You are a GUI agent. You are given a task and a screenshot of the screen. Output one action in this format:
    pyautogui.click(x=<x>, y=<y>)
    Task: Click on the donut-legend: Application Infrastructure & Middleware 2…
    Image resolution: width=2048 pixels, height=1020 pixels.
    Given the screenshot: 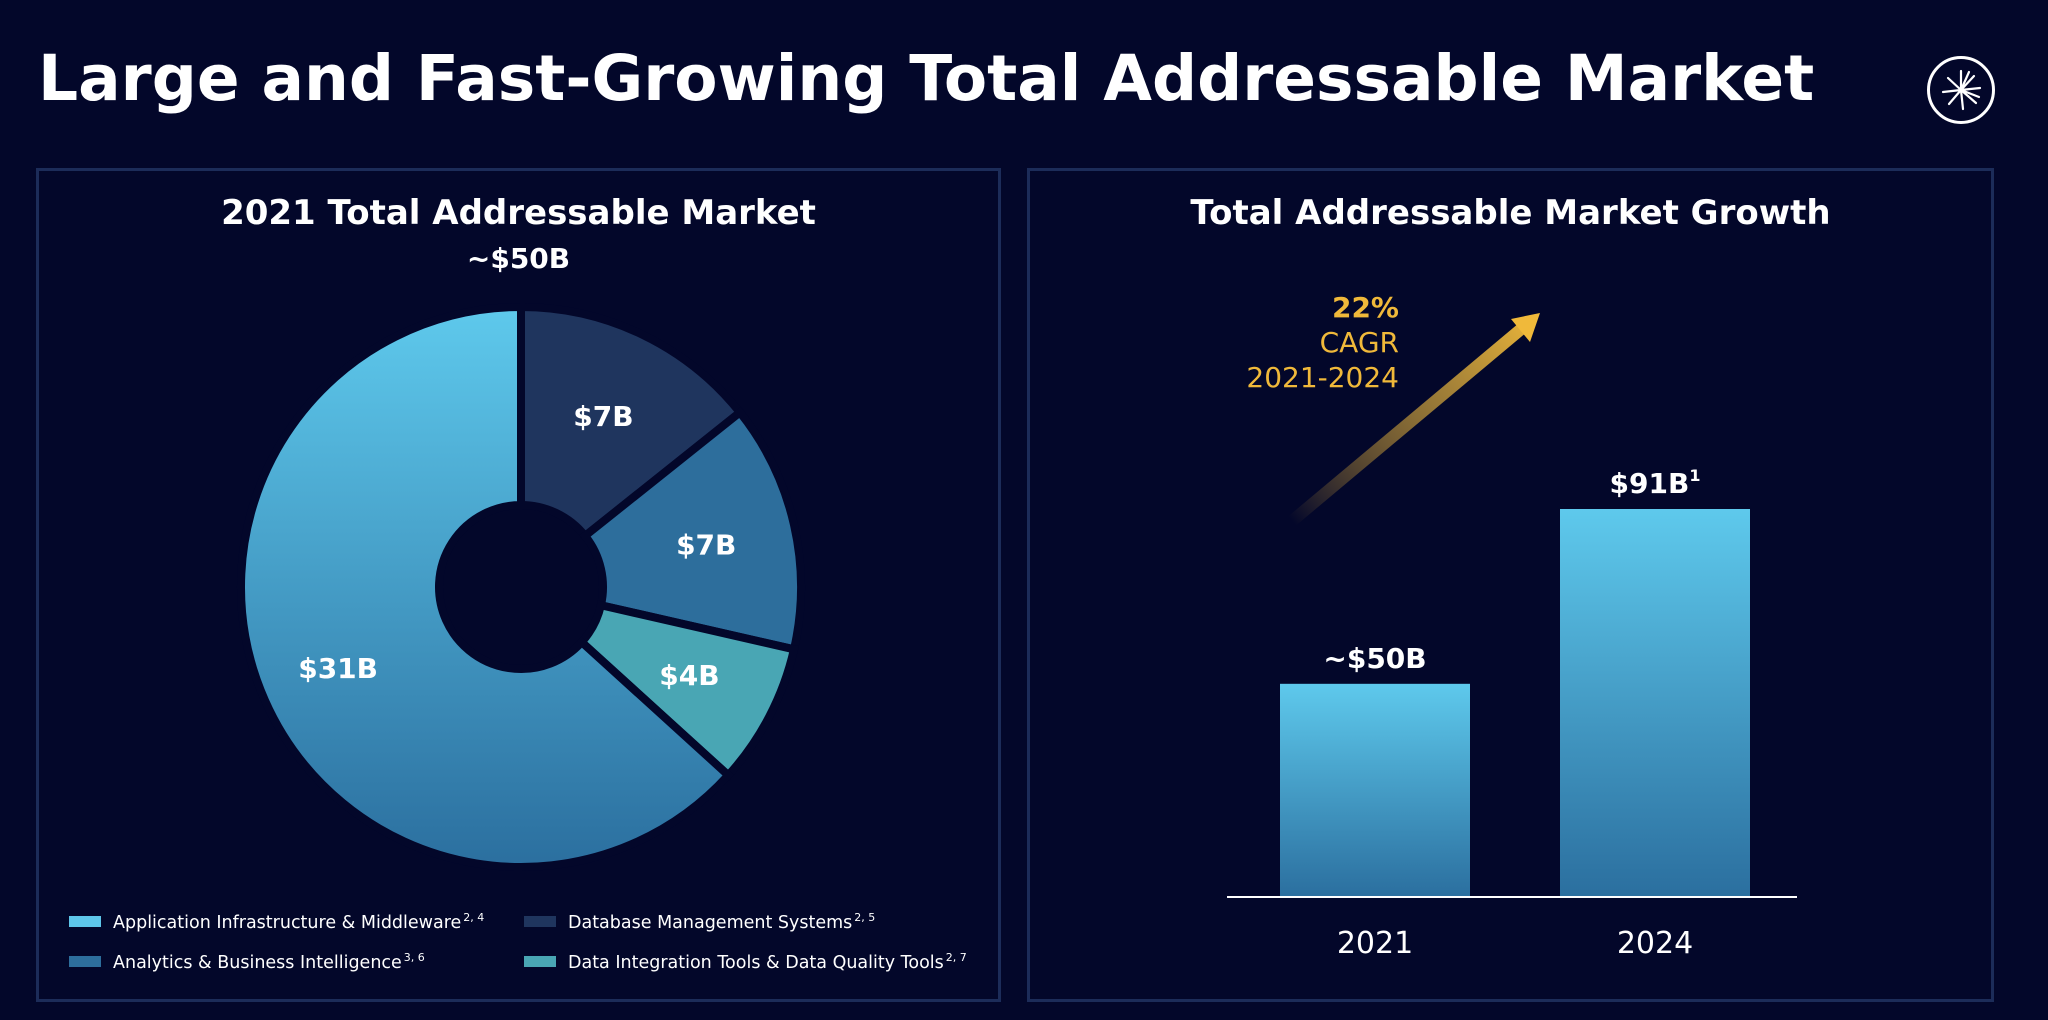 What is the action you would take?
    pyautogui.click(x=524, y=942)
    